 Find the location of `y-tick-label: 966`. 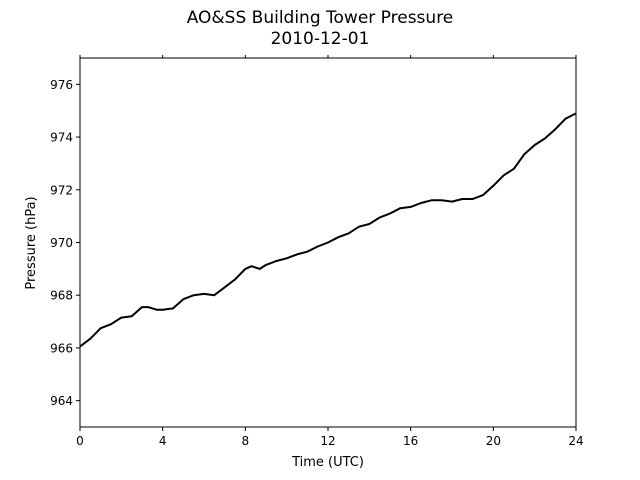

y-tick-label: 966 is located at coordinates (61, 348).